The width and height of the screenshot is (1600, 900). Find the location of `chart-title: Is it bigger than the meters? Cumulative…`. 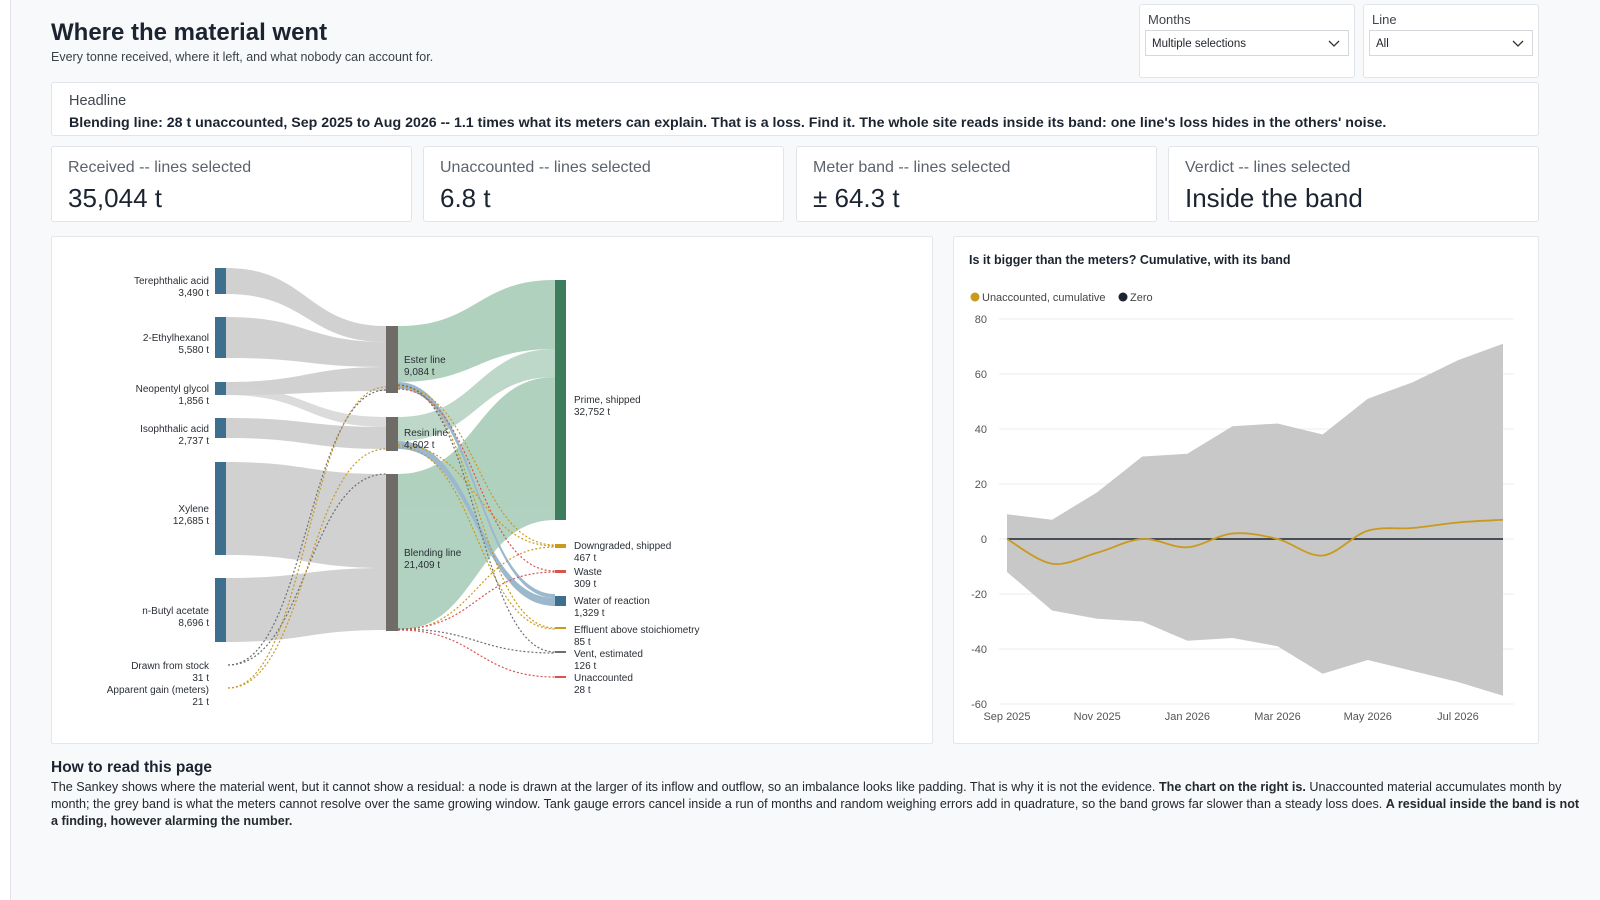

chart-title: Is it bigger than the meters? Cumulative… is located at coordinates (1130, 260).